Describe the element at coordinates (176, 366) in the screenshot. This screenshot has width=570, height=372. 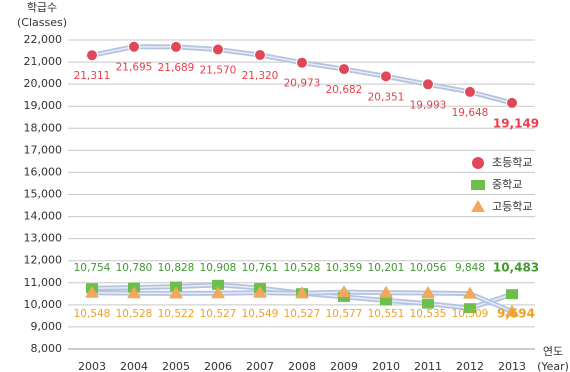
I see `x-tick-label: 2005` at that location.